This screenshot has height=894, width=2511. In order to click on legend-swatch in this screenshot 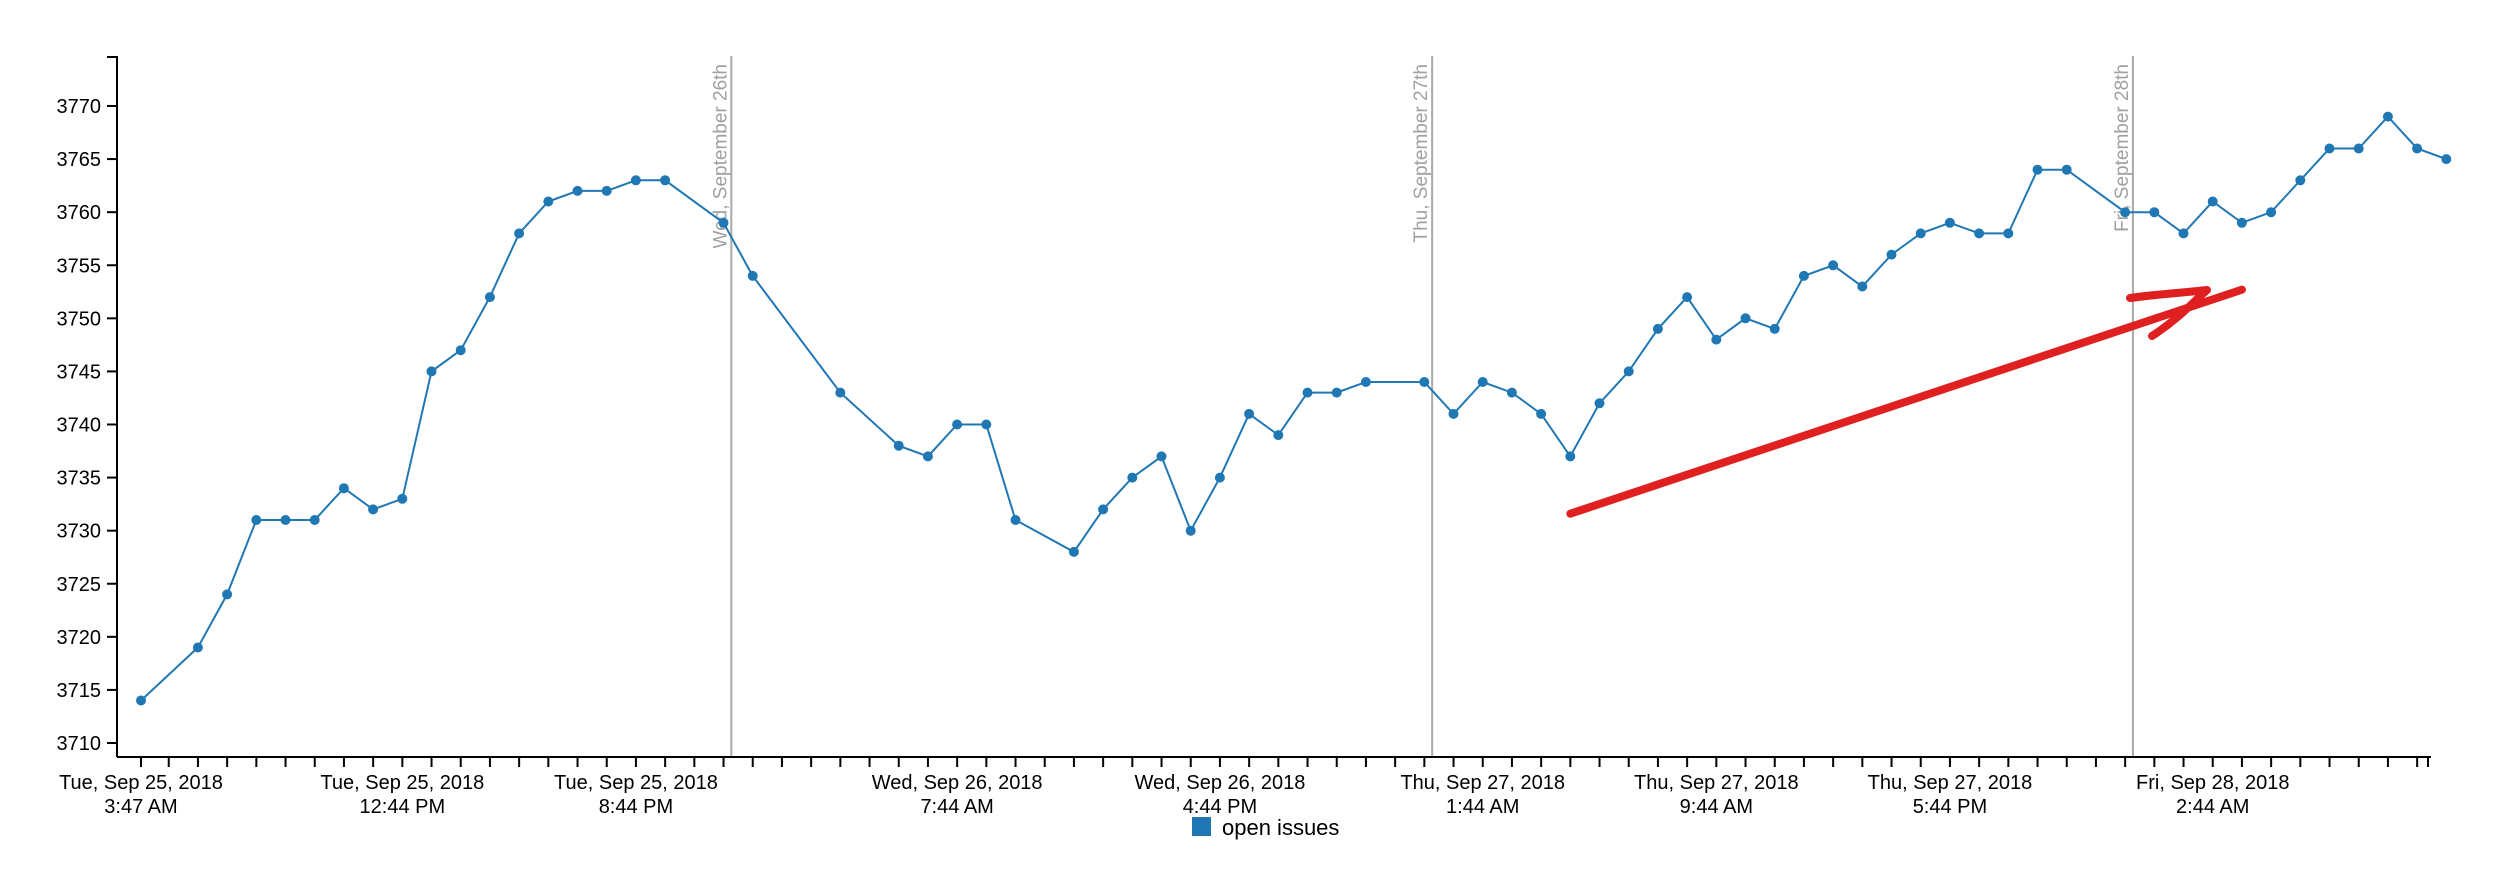, I will do `click(1201, 826)`.